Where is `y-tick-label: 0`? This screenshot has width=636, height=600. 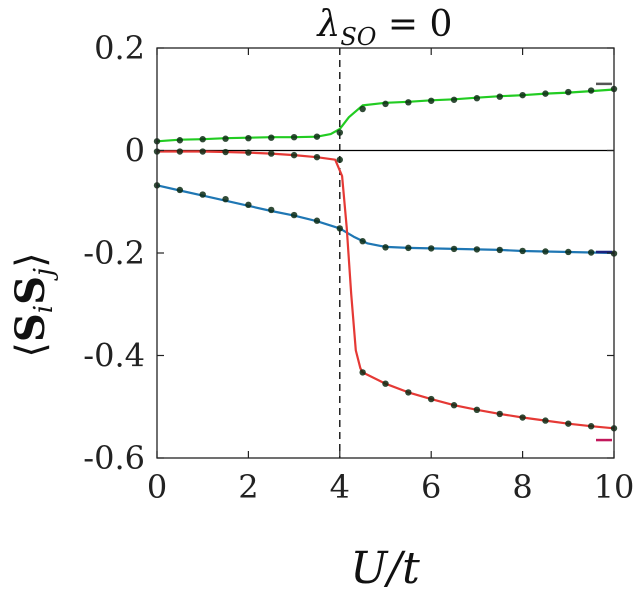
y-tick-label: 0 is located at coordinates (135, 151).